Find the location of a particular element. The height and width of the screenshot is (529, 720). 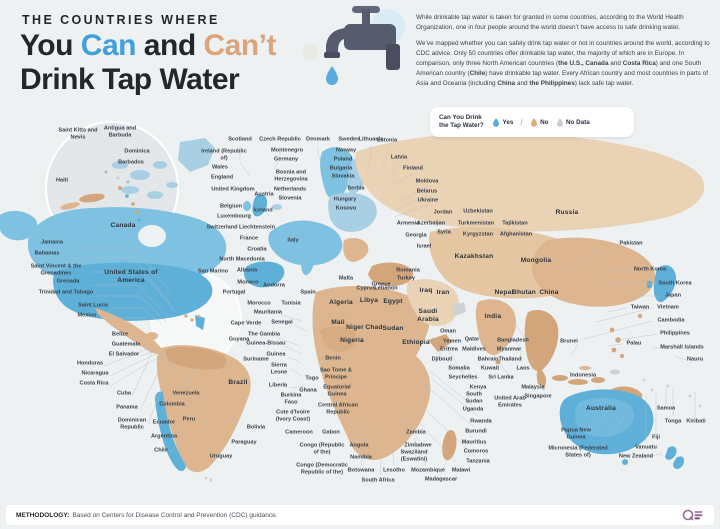

label-bhutan: Bhutan is located at coordinates (524, 293).